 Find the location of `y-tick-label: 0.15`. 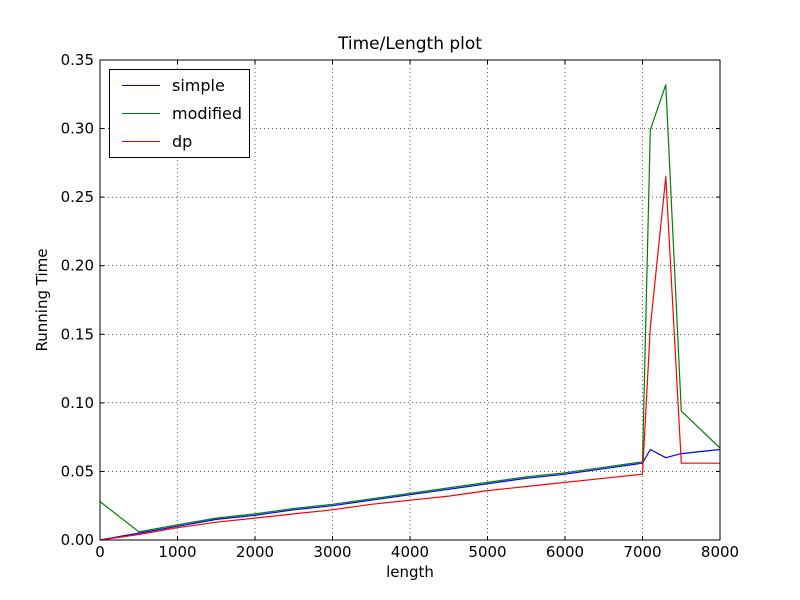

y-tick-label: 0.15 is located at coordinates (77, 334).